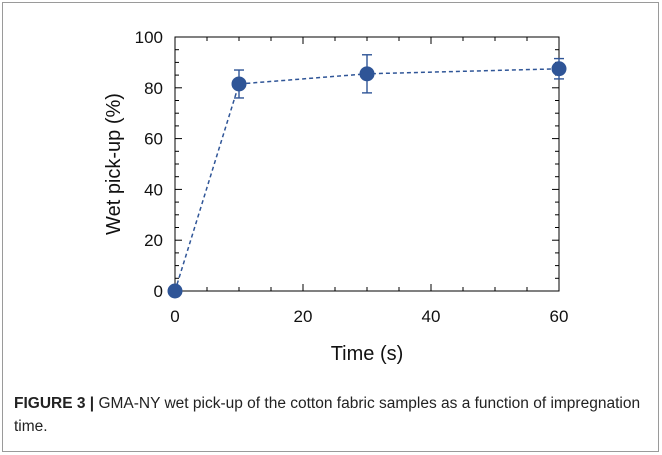  Describe the element at coordinates (153, 189) in the screenshot. I see `y-tick-label: 40` at that location.